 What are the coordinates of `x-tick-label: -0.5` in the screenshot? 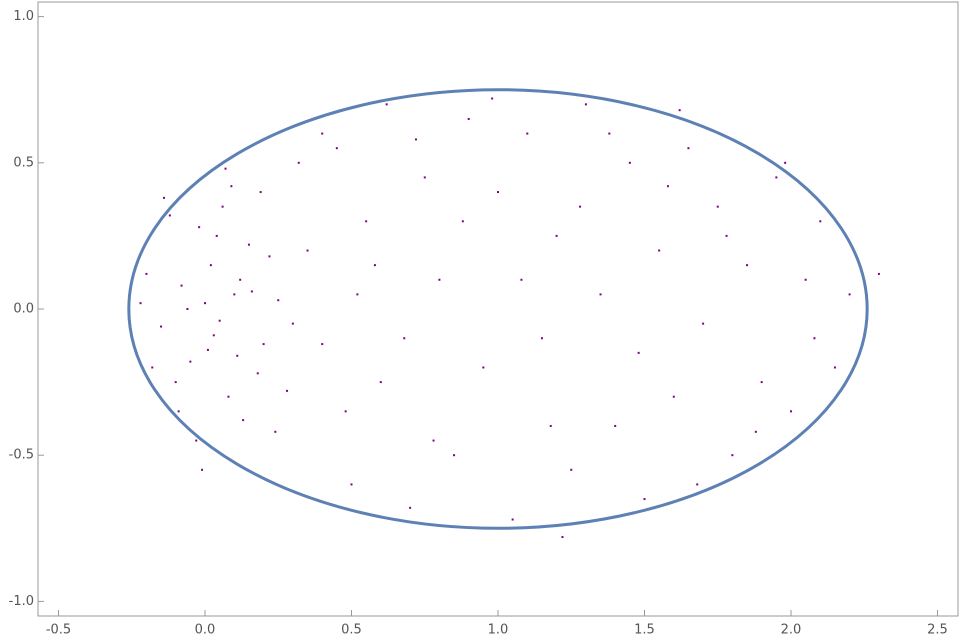 It's located at (58, 630).